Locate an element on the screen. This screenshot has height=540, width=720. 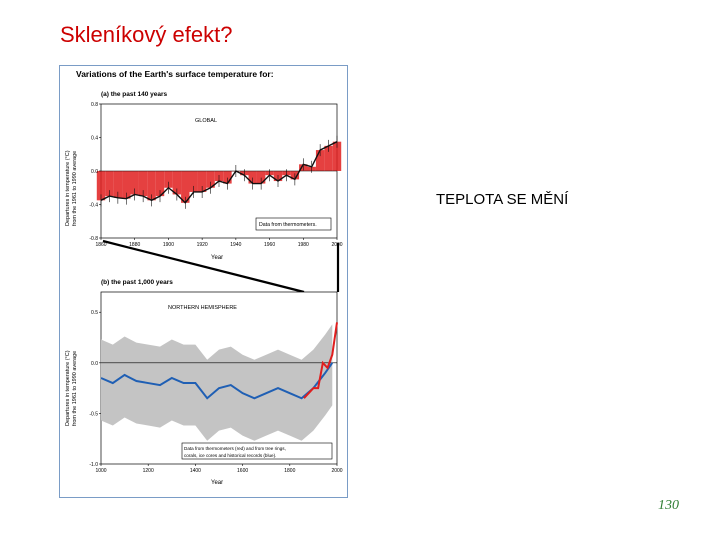
panel-b-ytick-label: 0.0 is located at coordinates (94, 364).